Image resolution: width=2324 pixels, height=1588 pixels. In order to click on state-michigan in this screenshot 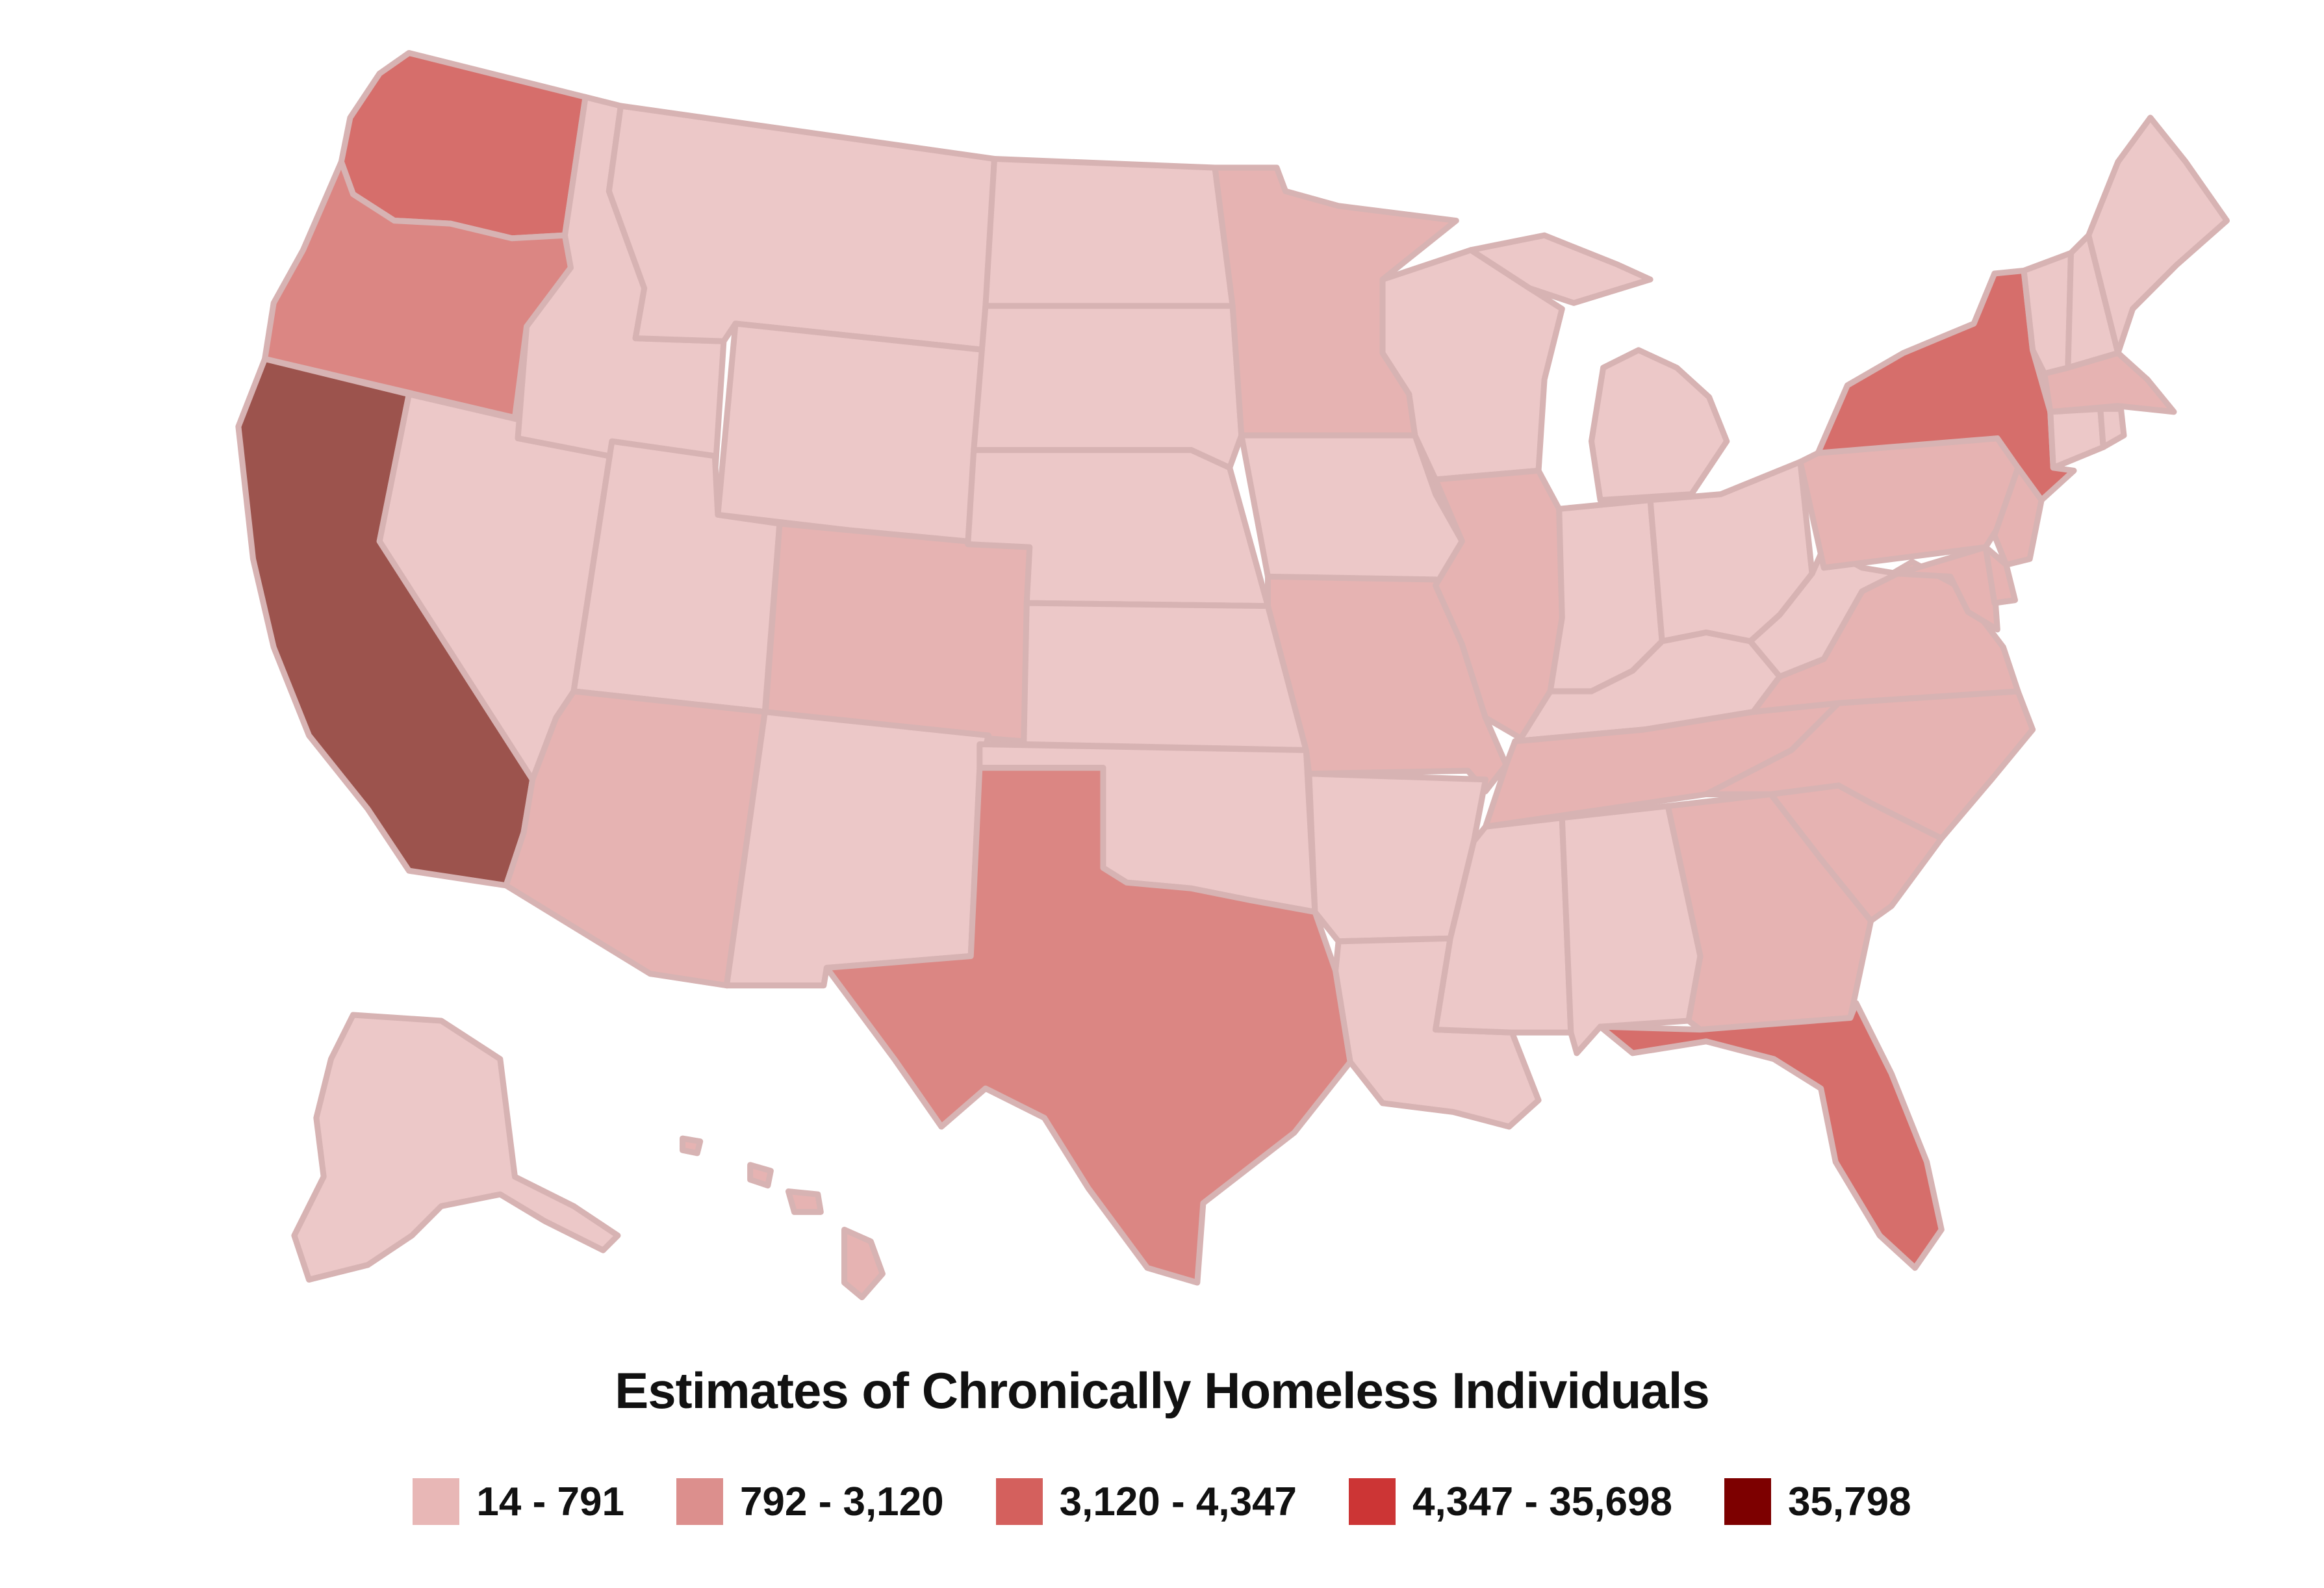, I will do `click(1599, 368)`.